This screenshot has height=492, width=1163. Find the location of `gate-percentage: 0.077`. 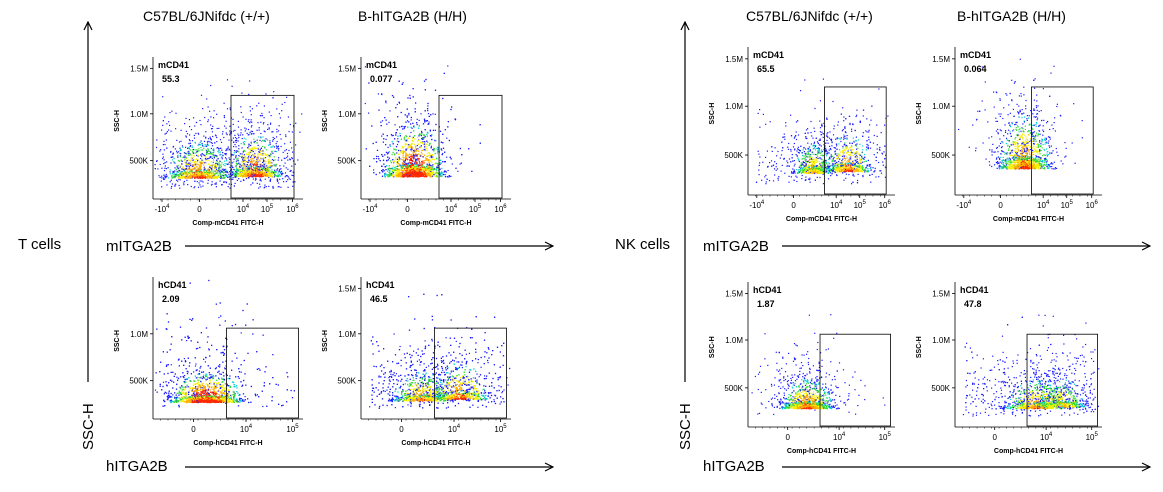

gate-percentage: 0.077 is located at coordinates (381, 79).